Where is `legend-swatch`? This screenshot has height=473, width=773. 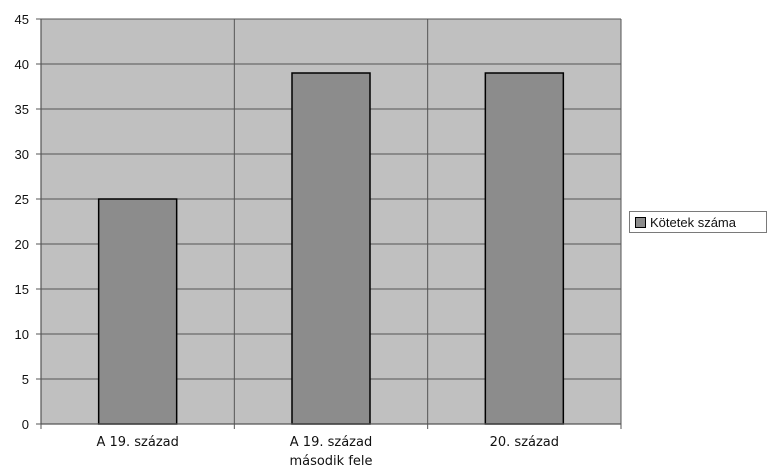 legend-swatch is located at coordinates (640, 222).